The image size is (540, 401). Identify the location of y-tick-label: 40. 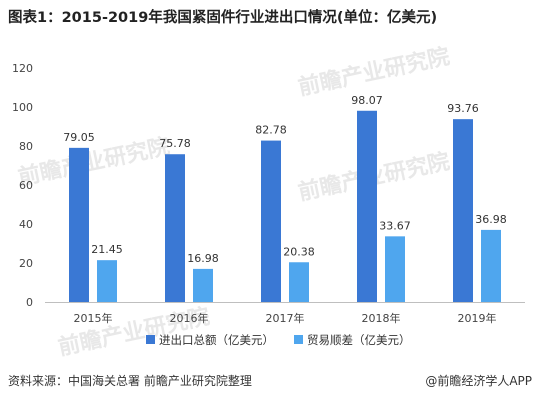
(26, 224).